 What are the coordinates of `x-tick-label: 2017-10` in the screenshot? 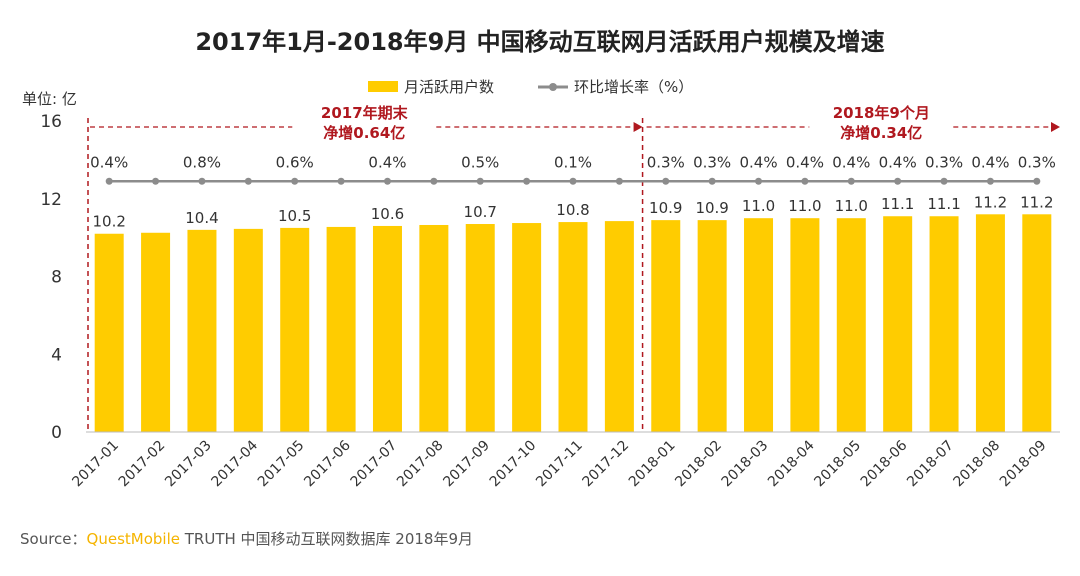 It's located at (513, 464).